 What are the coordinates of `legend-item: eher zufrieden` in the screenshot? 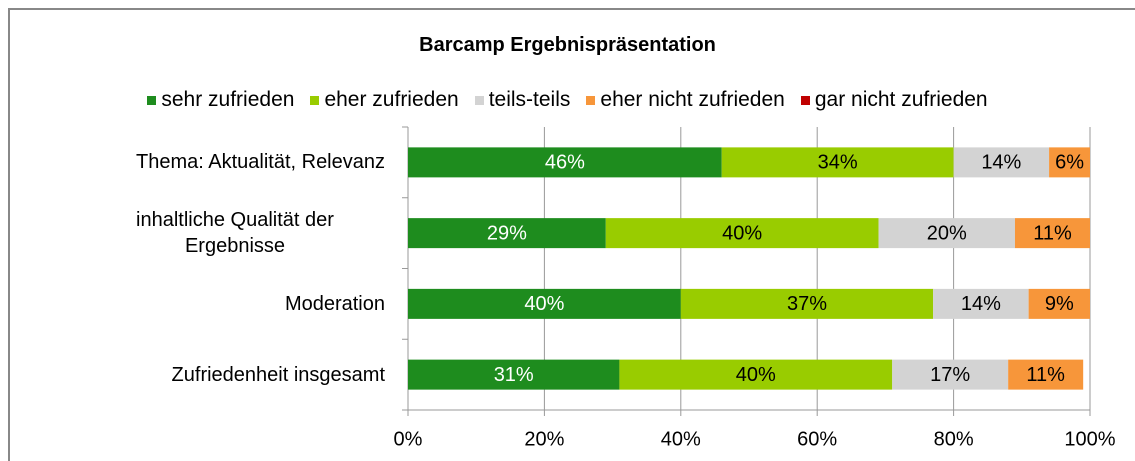 It's located at (384, 100).